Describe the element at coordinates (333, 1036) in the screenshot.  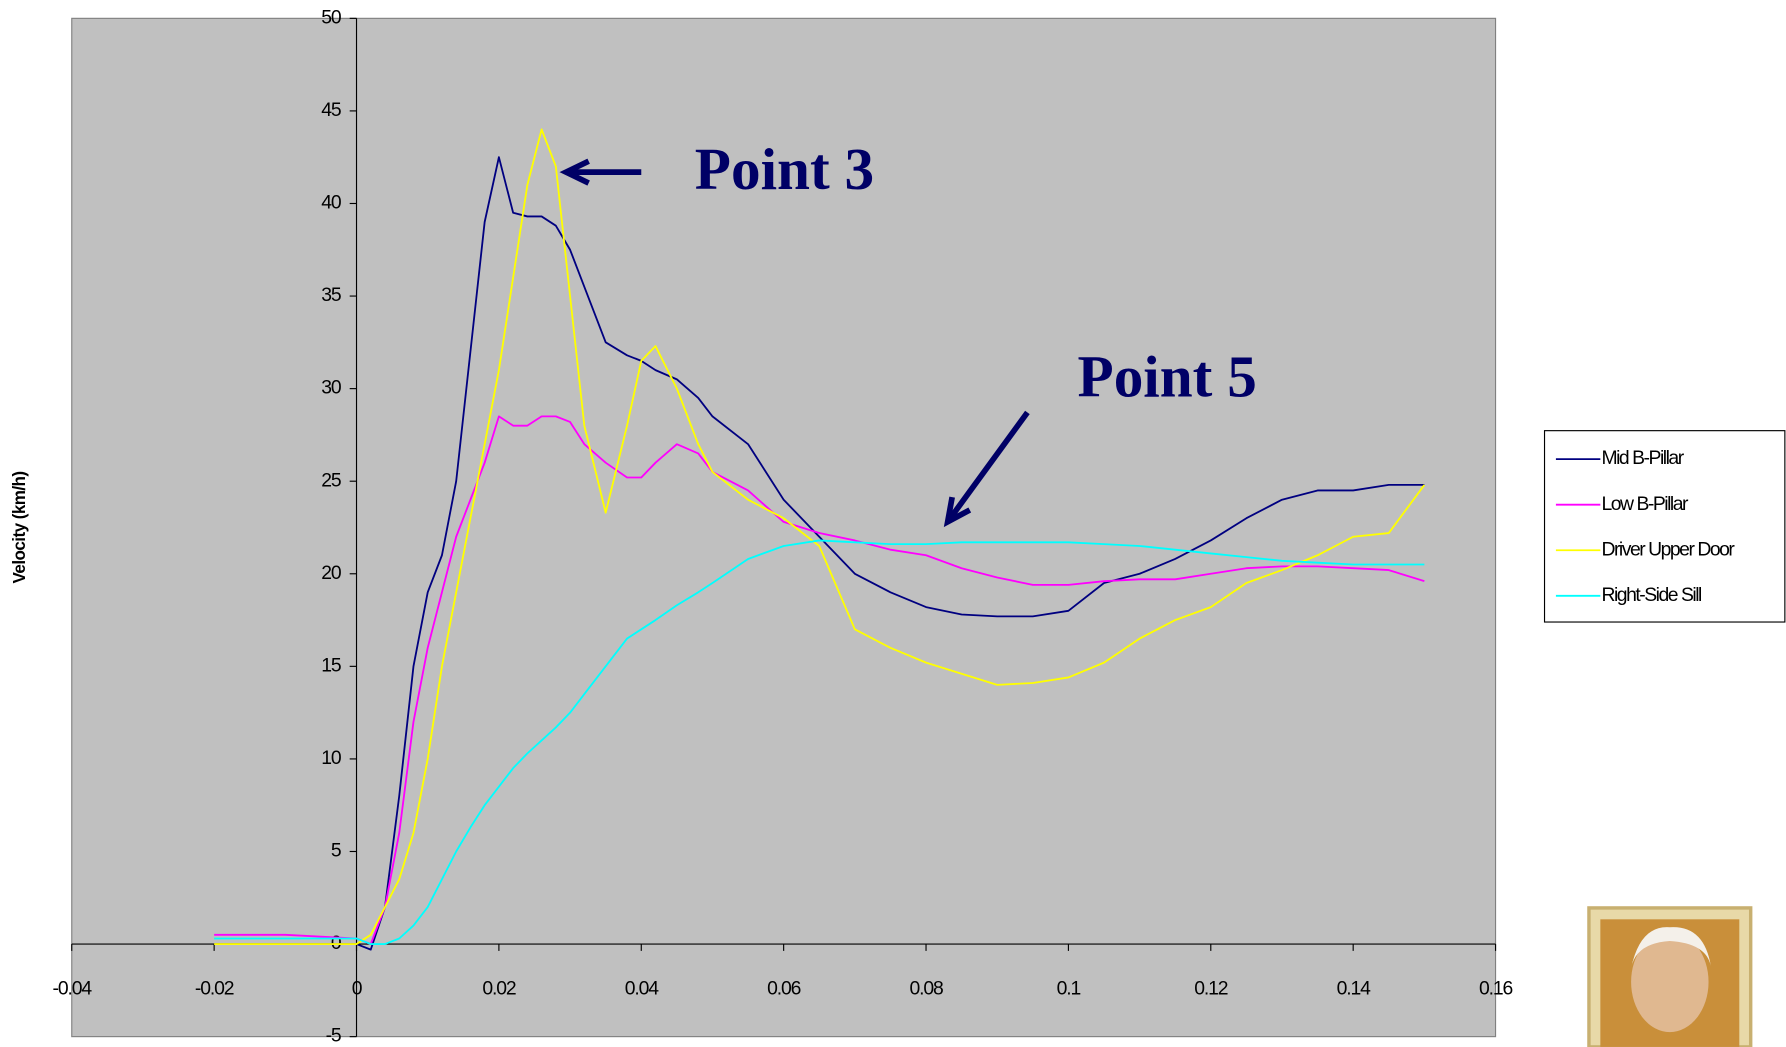
I see `y-tick-label: -5` at that location.